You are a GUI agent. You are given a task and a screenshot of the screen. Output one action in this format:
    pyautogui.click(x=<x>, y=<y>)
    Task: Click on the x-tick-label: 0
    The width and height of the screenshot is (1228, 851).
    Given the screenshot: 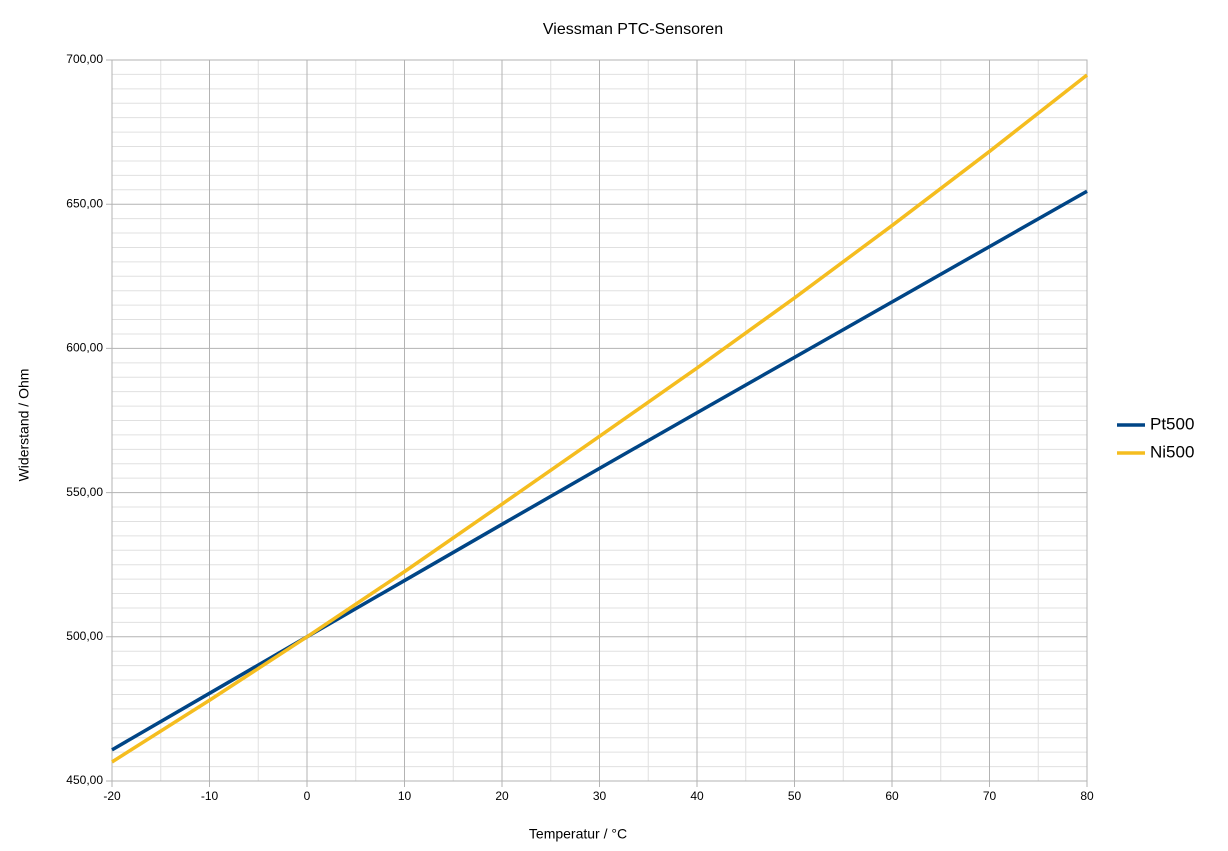 What is the action you would take?
    pyautogui.click(x=307, y=796)
    